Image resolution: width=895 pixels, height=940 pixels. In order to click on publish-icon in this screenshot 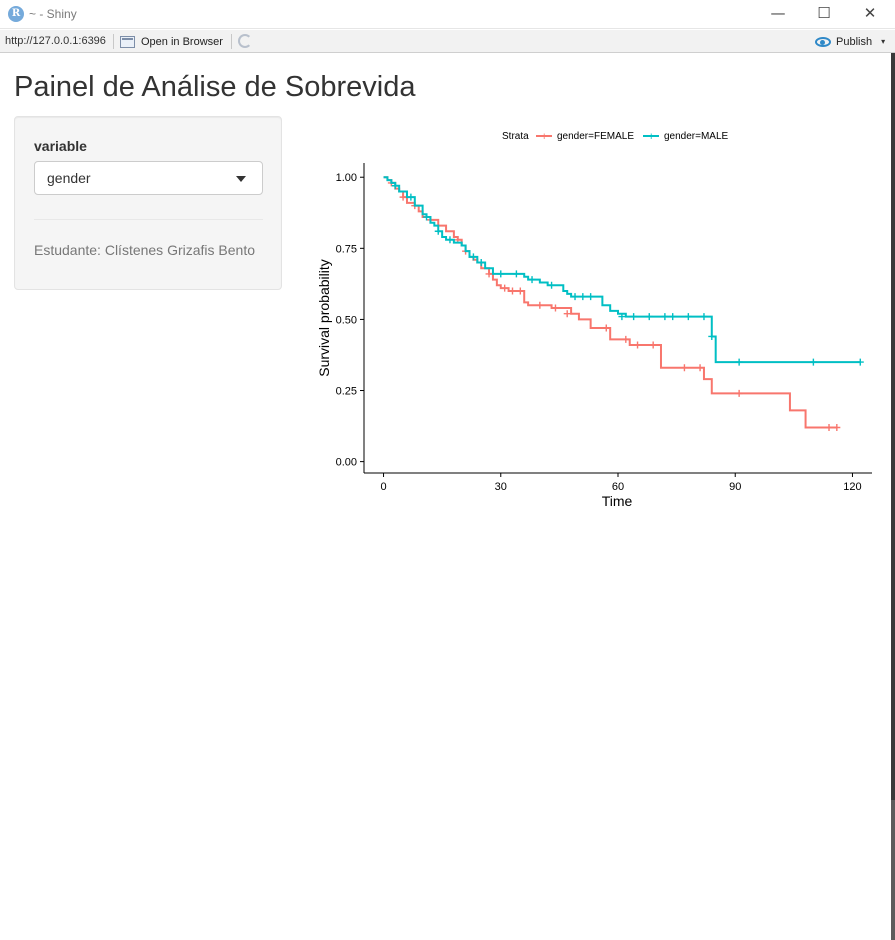, I will do `click(823, 42)`.